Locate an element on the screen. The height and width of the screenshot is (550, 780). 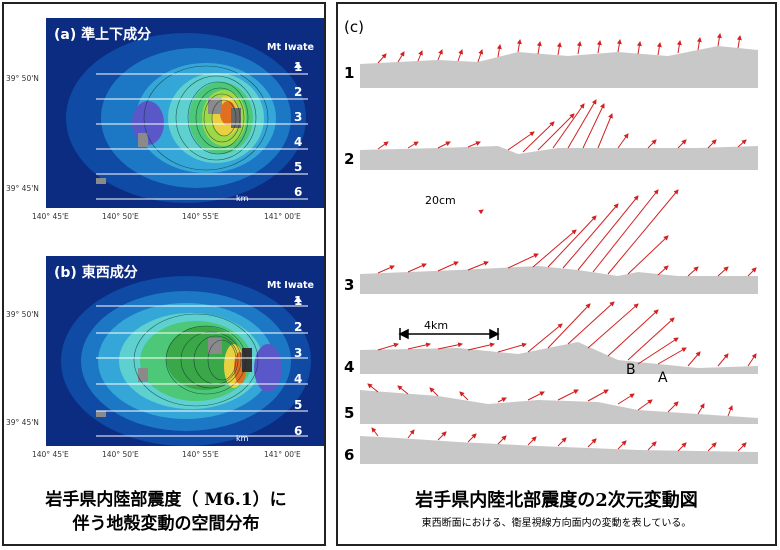
vector-scale-arrow is located at coordinates (481, 212).